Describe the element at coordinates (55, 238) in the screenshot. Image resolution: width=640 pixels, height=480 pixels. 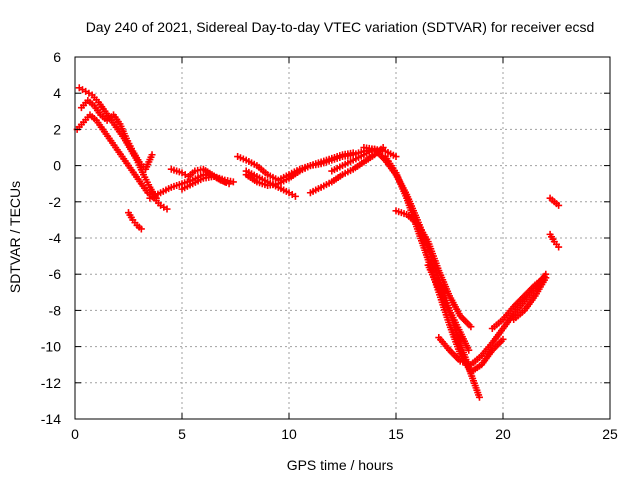
I see `y-tick-label: -4` at that location.